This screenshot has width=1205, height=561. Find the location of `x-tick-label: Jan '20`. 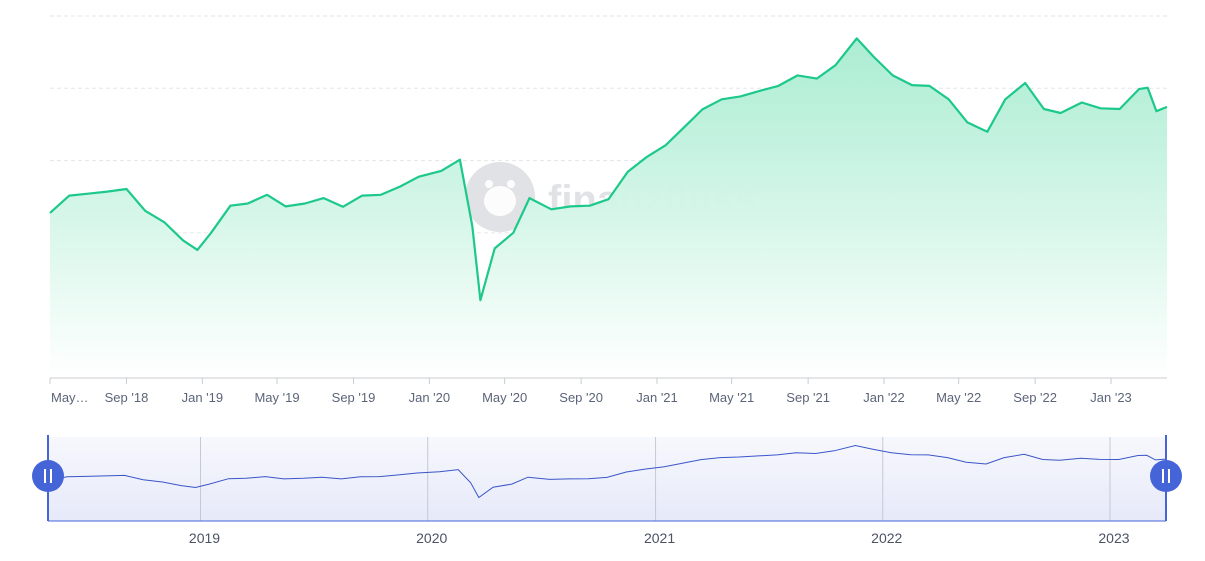

x-tick-label: Jan '20 is located at coordinates (430, 397).